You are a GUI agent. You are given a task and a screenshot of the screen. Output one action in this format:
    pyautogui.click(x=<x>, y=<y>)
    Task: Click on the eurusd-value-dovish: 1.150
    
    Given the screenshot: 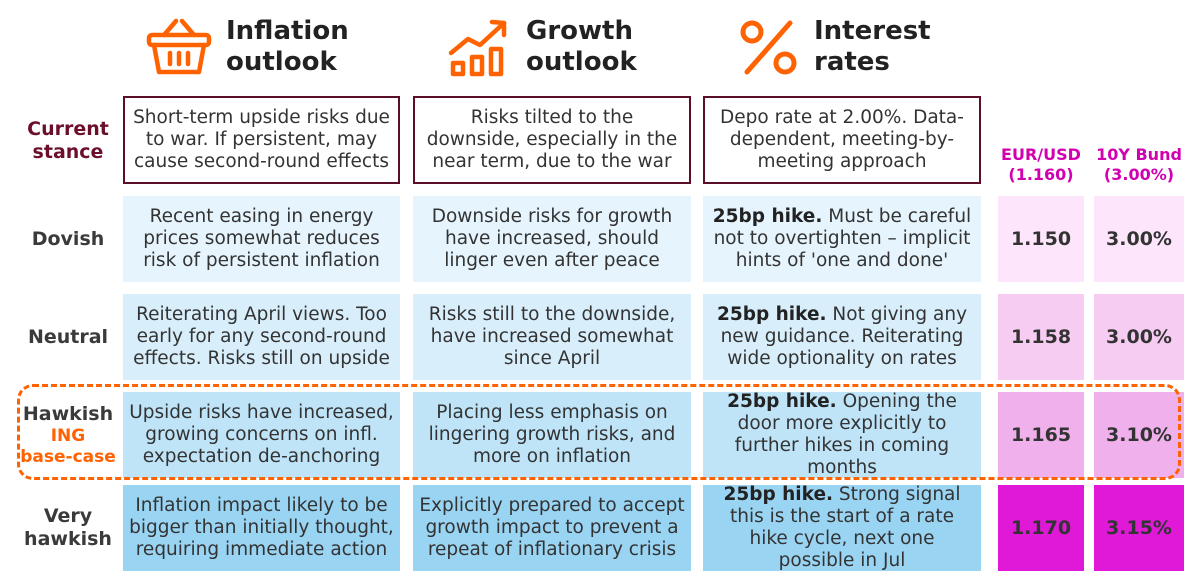 What is the action you would take?
    pyautogui.click(x=1041, y=239)
    